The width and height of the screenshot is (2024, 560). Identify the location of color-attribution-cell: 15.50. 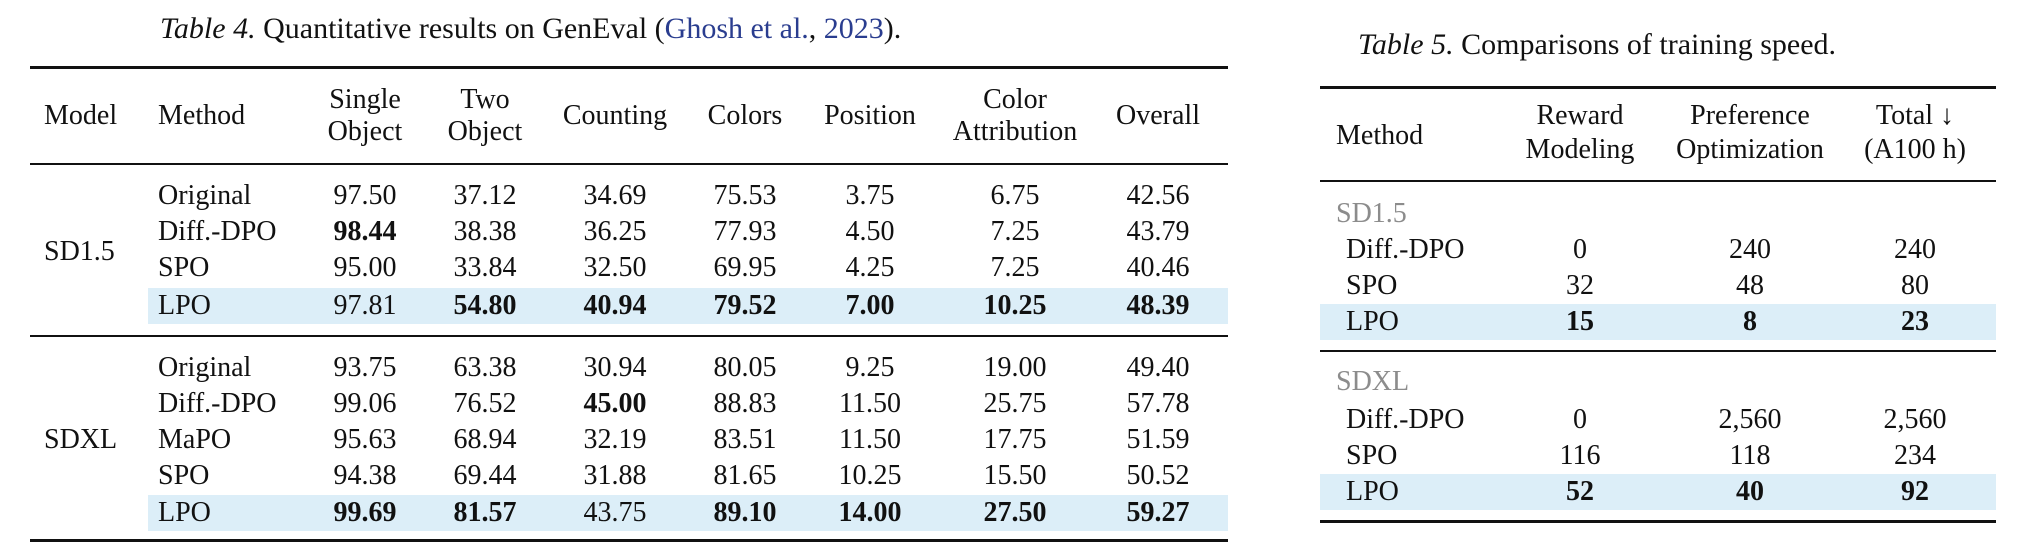
(1015, 475).